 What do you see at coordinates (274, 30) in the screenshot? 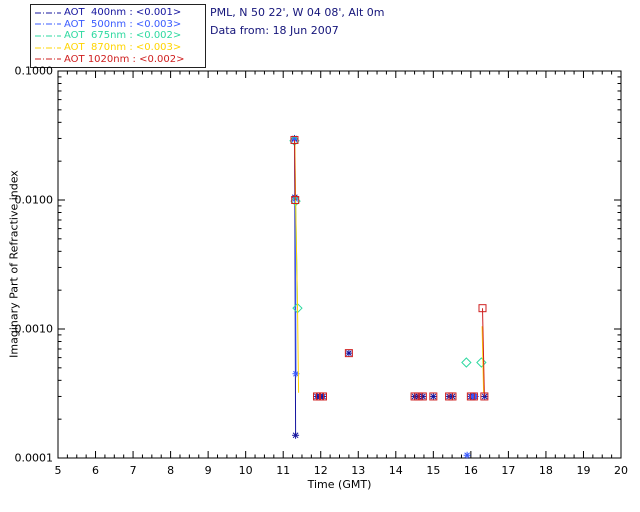
I see `data-date-text: Data from: 18 Jun 2007` at bounding box center [274, 30].